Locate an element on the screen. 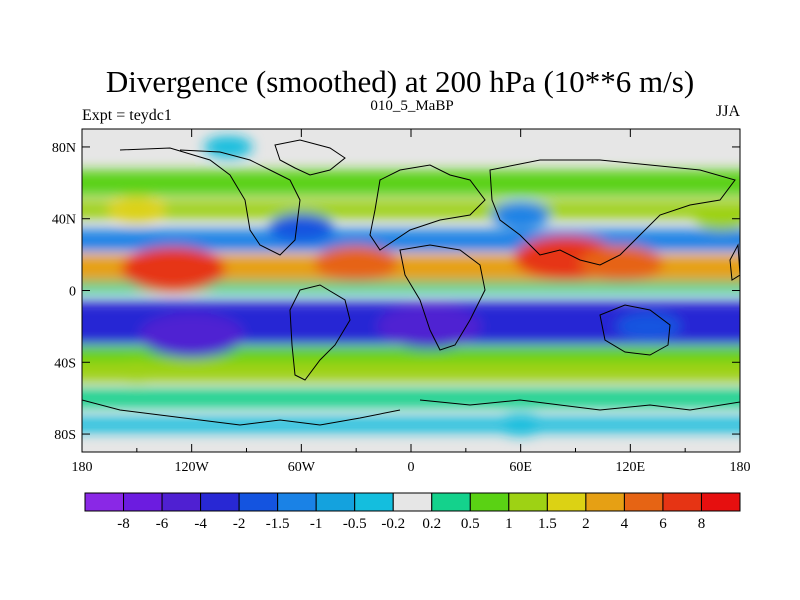 The height and width of the screenshot is (600, 800). y-tick-label: 0 is located at coordinates (72, 292).